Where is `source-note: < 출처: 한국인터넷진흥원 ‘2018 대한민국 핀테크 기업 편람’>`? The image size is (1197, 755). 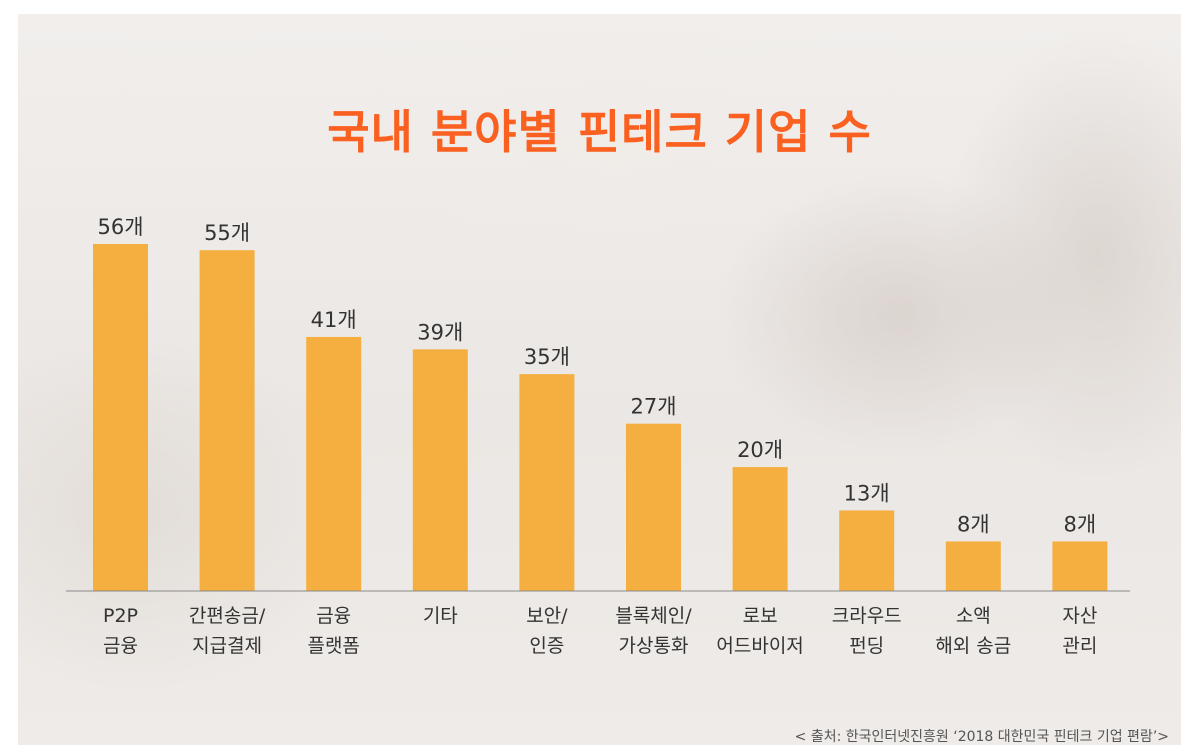 source-note: < 출처: 한국인터넷진흥원 ‘2018 대한민국 핀테크 기업 편람’> is located at coordinates (981, 737).